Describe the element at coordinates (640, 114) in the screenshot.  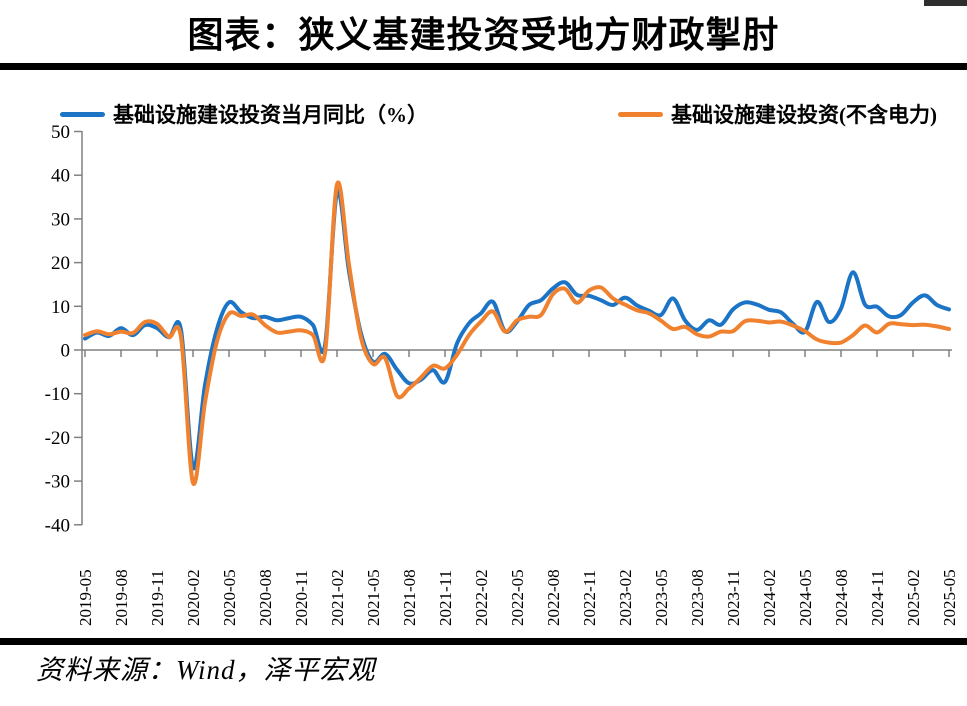
I see `orange-line-swatch-icon` at that location.